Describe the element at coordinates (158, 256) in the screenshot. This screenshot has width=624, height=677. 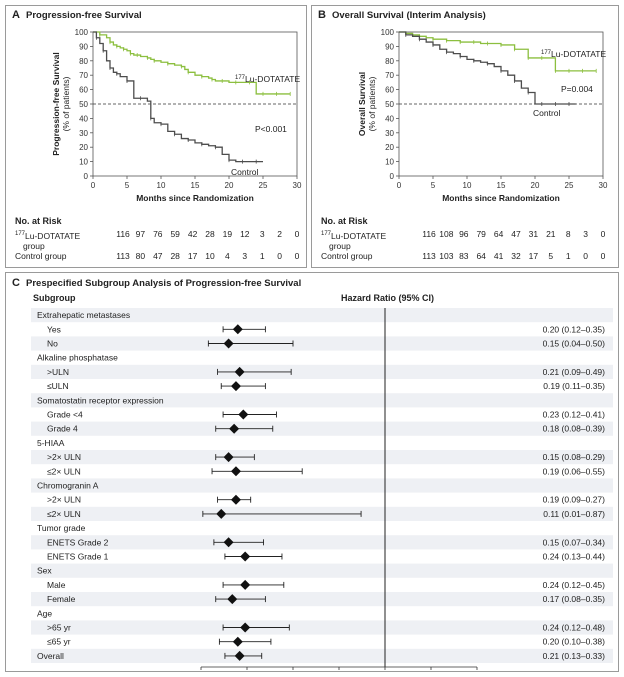
I see `pfs-risk-count: 47` at that location.